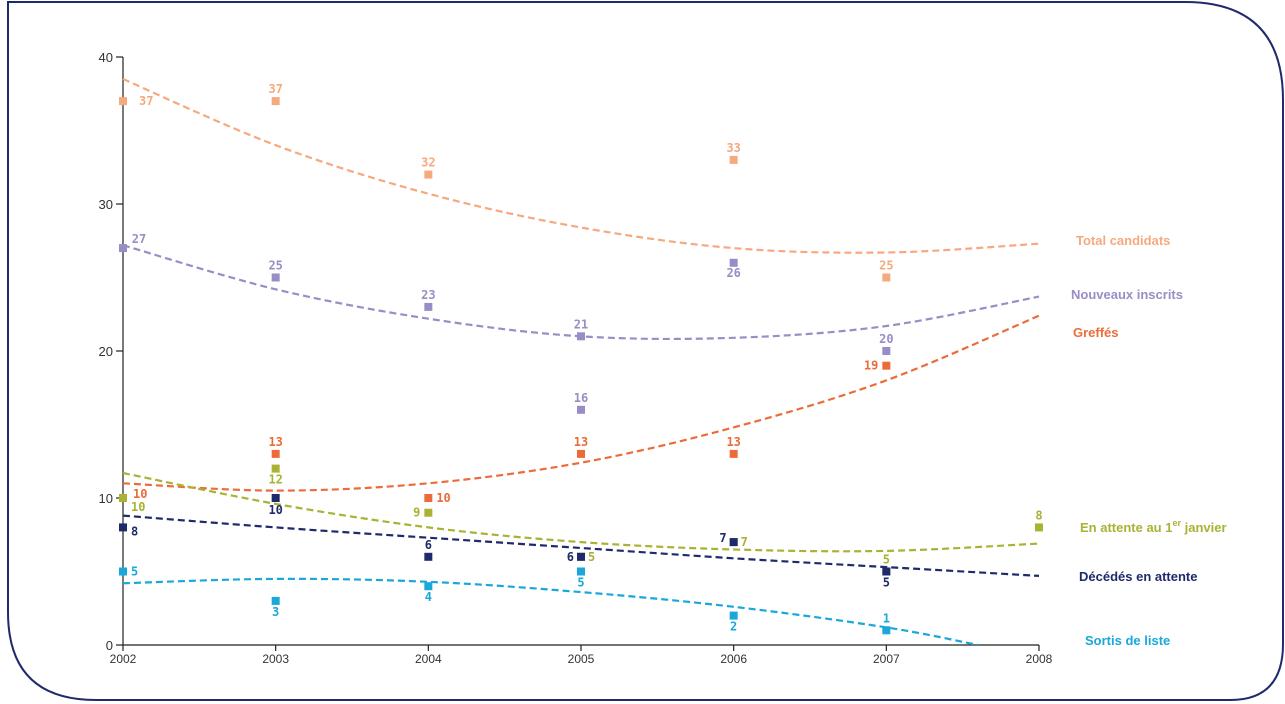 The image size is (1285, 704). Describe the element at coordinates (581, 398) in the screenshot. I see `data-label-nouveaux: 16` at that location.